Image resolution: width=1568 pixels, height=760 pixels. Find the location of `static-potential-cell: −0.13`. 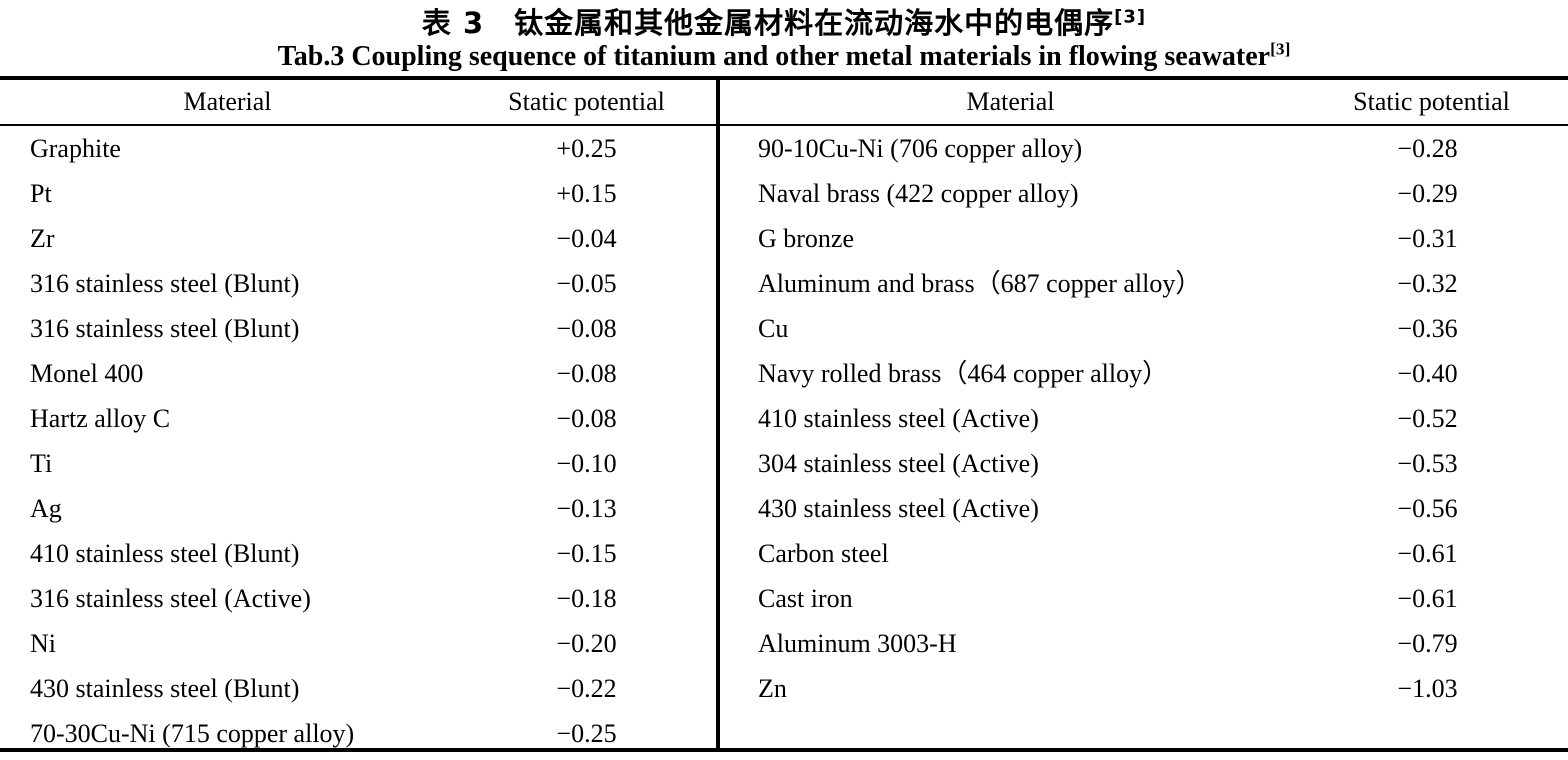

static-potential-cell: −0.13 is located at coordinates (586, 508).